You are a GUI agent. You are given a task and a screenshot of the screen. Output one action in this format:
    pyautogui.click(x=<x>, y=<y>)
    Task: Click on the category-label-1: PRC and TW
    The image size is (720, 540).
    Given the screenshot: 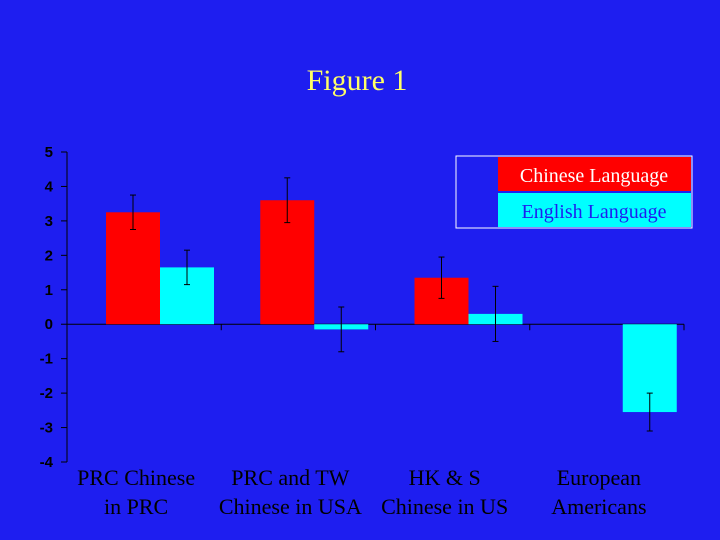 What is the action you would take?
    pyautogui.click(x=290, y=477)
    